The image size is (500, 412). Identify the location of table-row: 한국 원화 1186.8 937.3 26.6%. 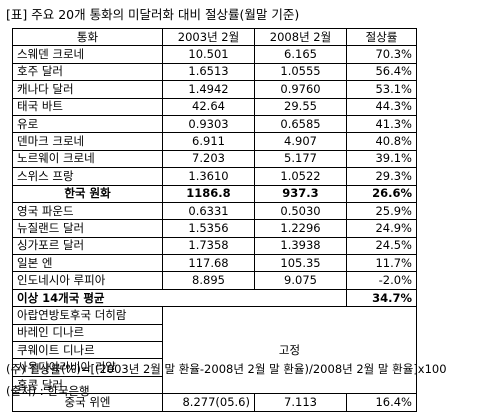
(214, 193).